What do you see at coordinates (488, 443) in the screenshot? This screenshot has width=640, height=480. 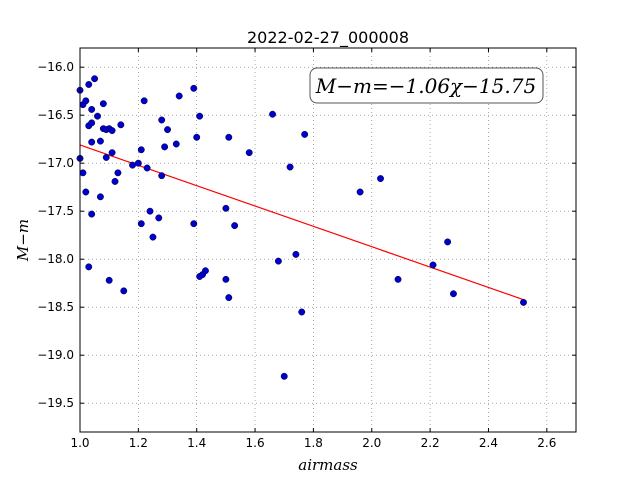 I see `x-tick-label: 2.4` at bounding box center [488, 443].